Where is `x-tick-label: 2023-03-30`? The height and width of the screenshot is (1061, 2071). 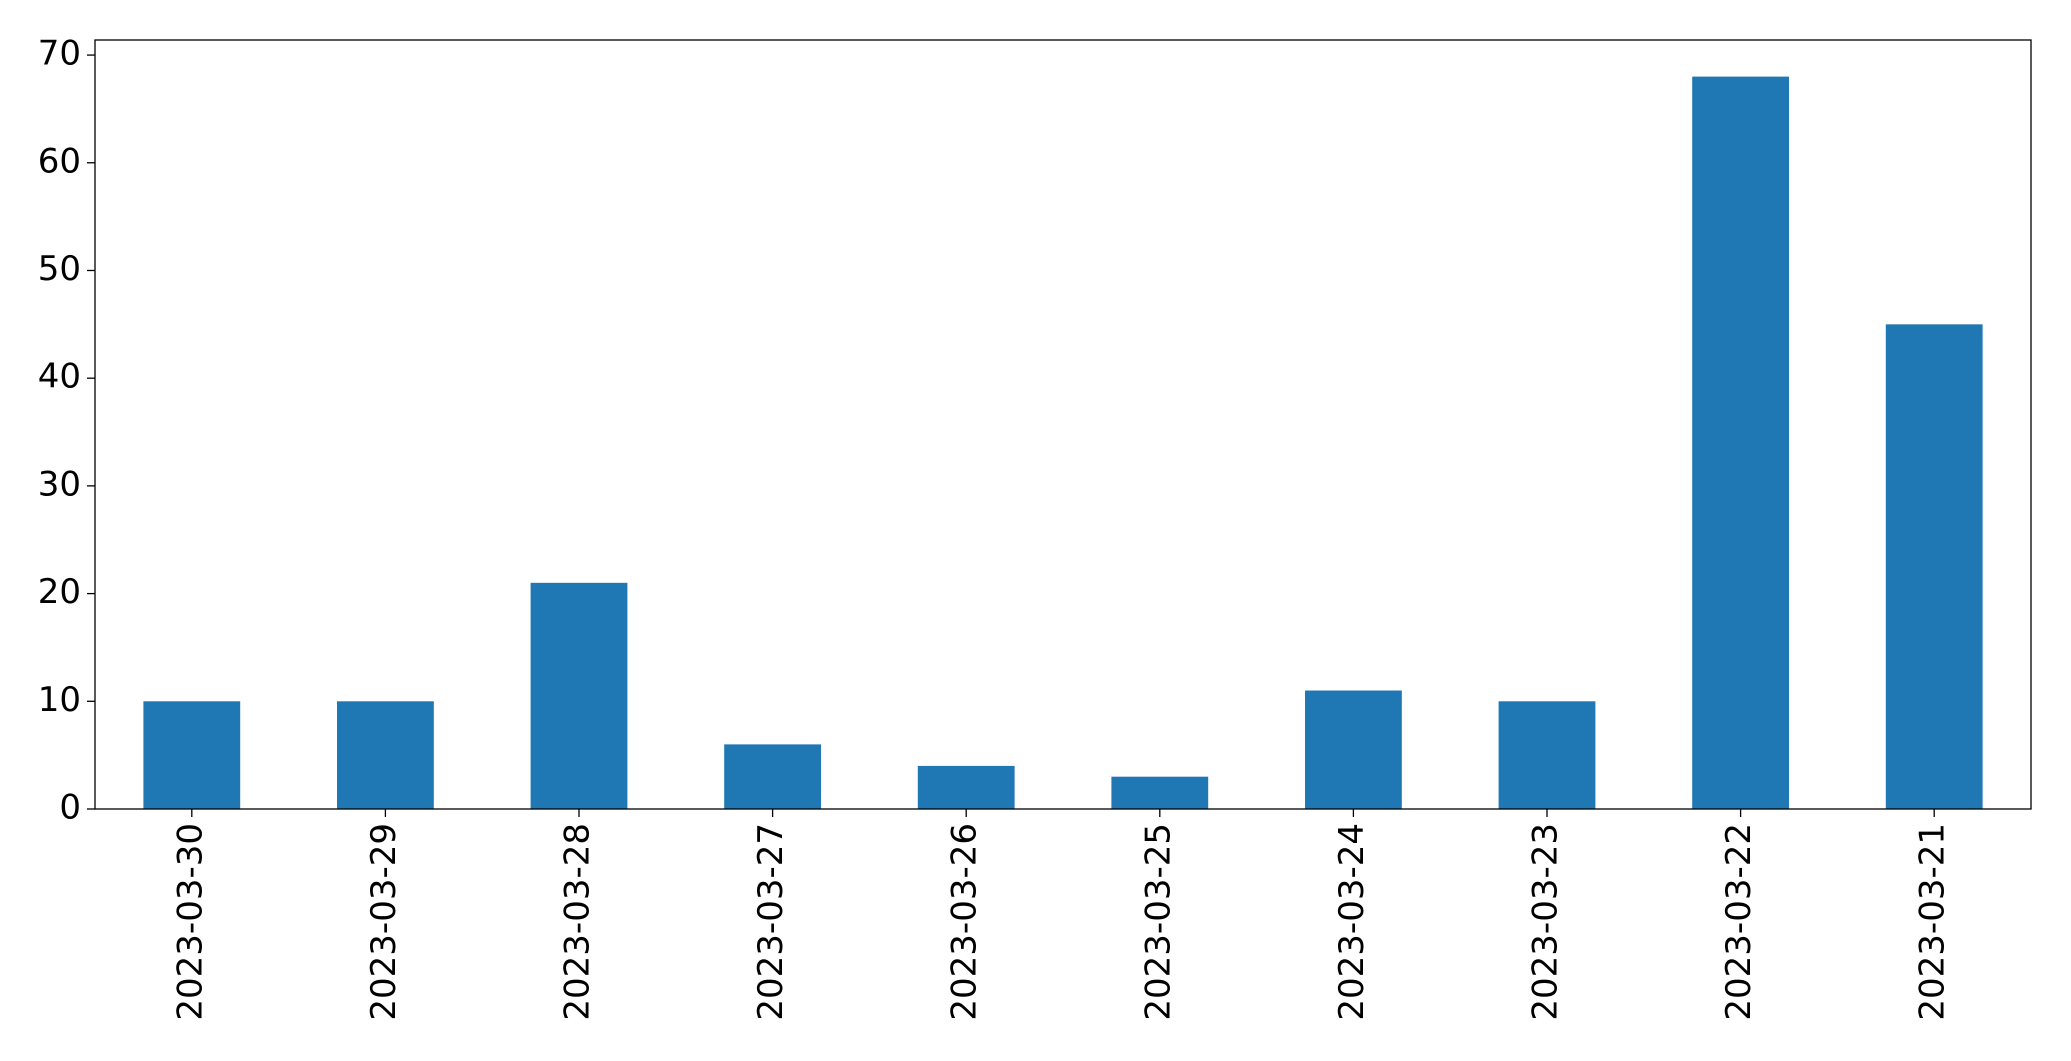 x-tick-label: 2023-03-30 is located at coordinates (190, 922).